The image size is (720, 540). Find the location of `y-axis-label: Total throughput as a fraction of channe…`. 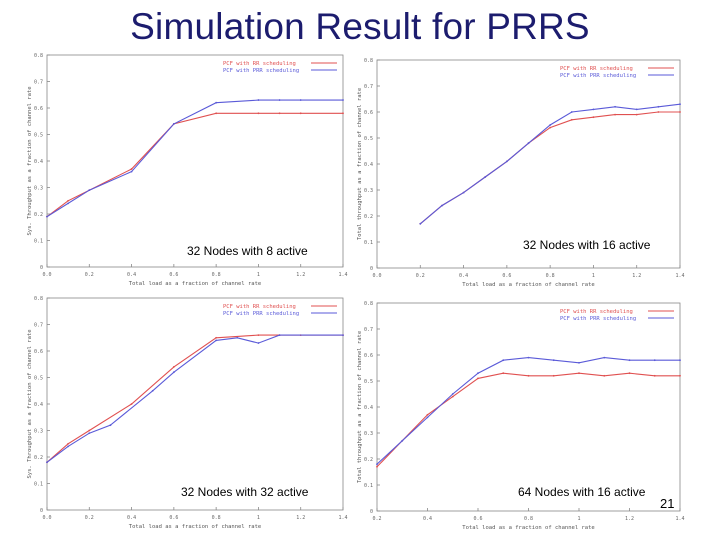

y-axis-label: Total throughput as a fraction of channe… is located at coordinates (360, 164).